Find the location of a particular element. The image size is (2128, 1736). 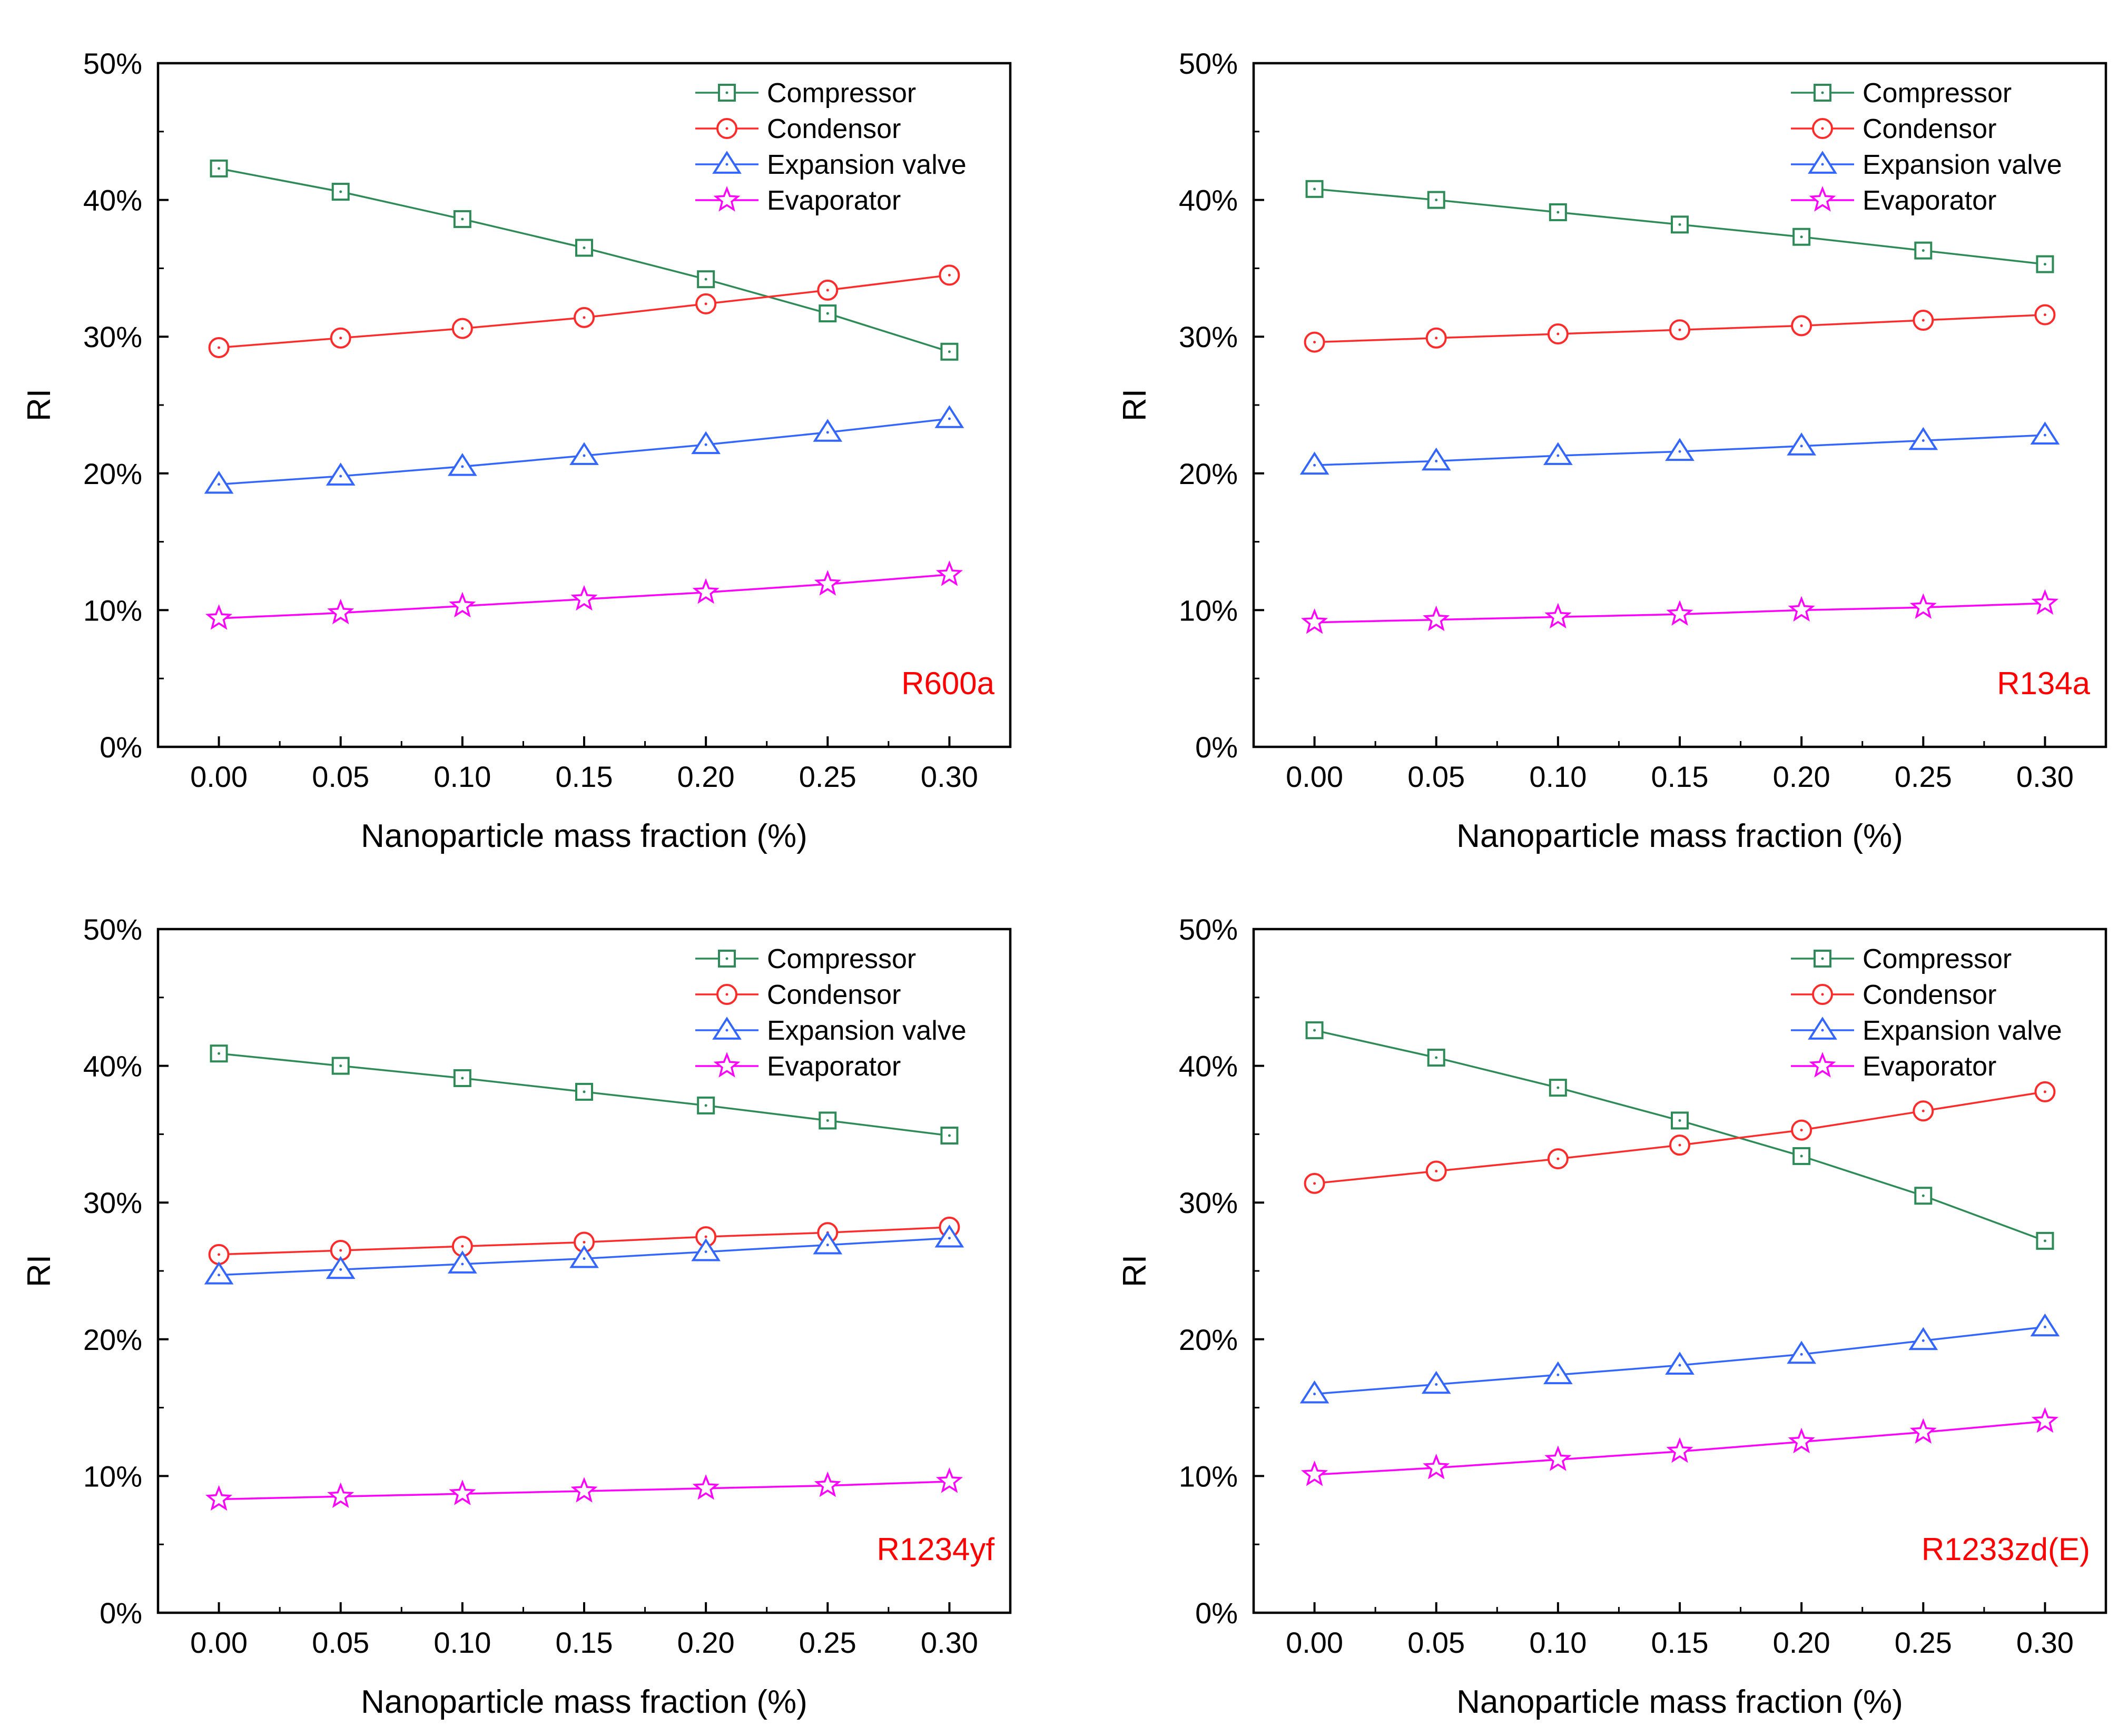

legend-label: Compressor is located at coordinates (1938, 93).